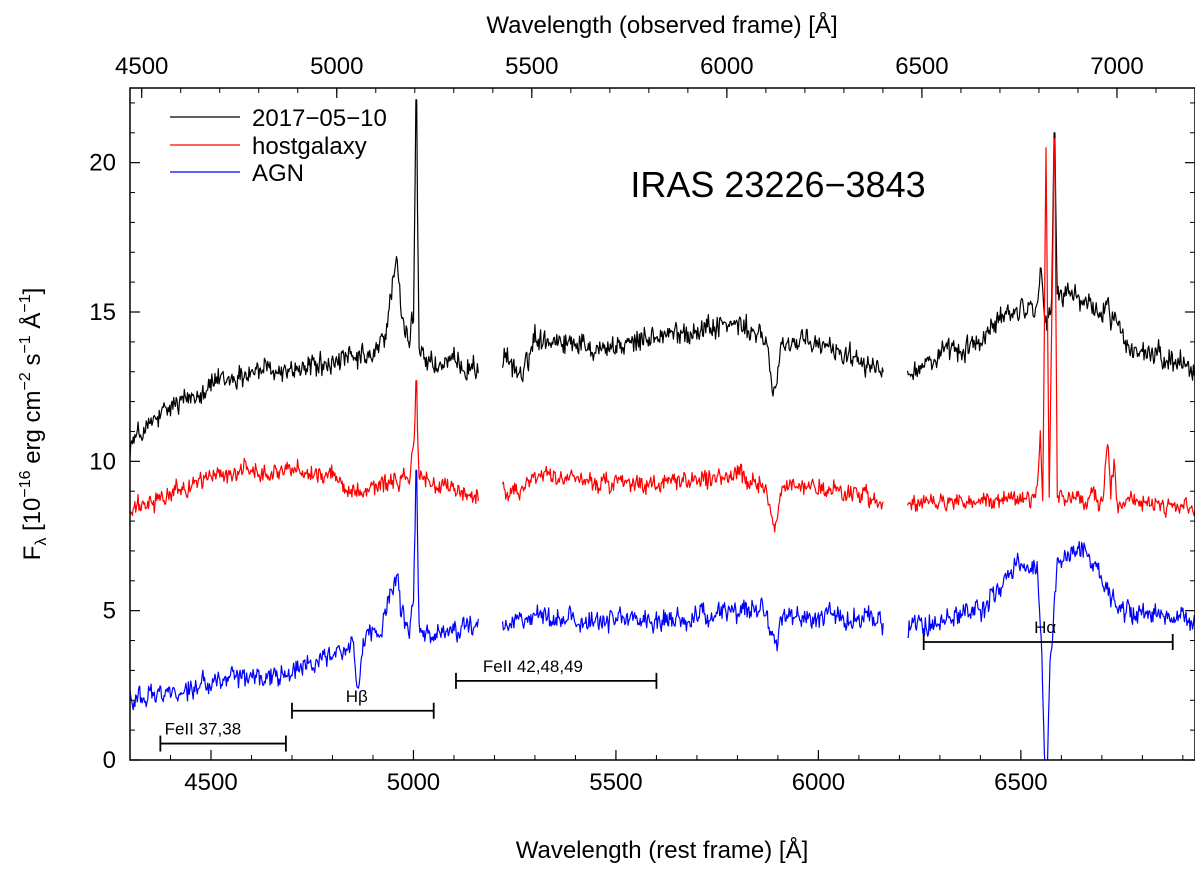  Describe the element at coordinates (1116, 66) in the screenshot. I see `x2-tick-label: 7000` at that location.